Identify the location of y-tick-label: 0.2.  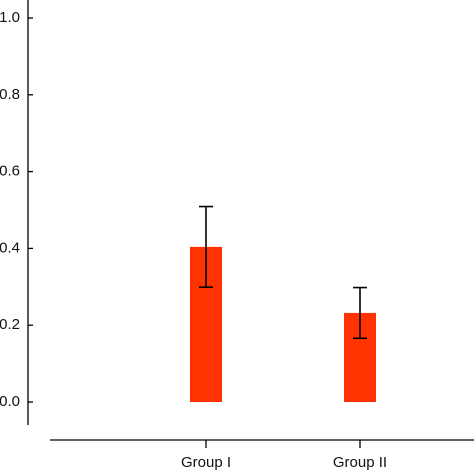
(10, 324).